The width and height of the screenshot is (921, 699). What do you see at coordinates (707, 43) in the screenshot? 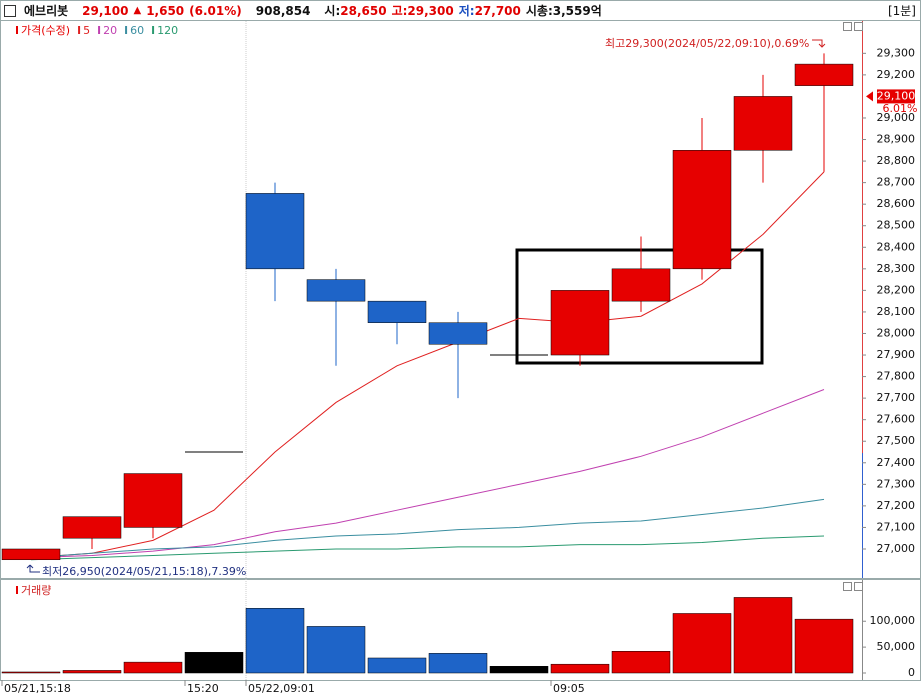
I see `max-annotation: 최고29,300(2024/05/22,09:10),0.69%` at bounding box center [707, 43].